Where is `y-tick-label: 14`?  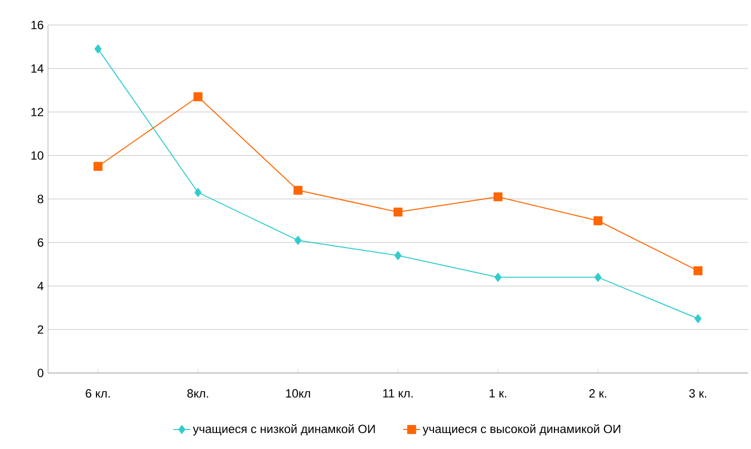
y-tick-label: 14 is located at coordinates (37, 68).